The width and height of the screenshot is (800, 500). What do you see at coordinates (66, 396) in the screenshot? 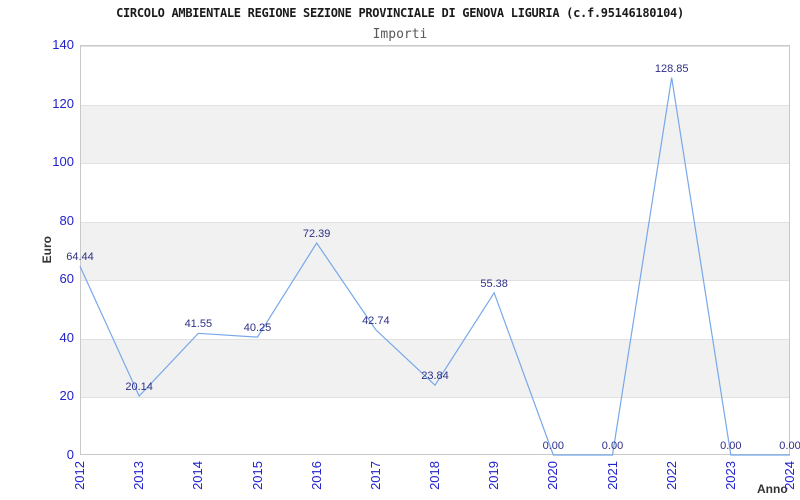
I see `y-tick-label: 20` at bounding box center [66, 396].